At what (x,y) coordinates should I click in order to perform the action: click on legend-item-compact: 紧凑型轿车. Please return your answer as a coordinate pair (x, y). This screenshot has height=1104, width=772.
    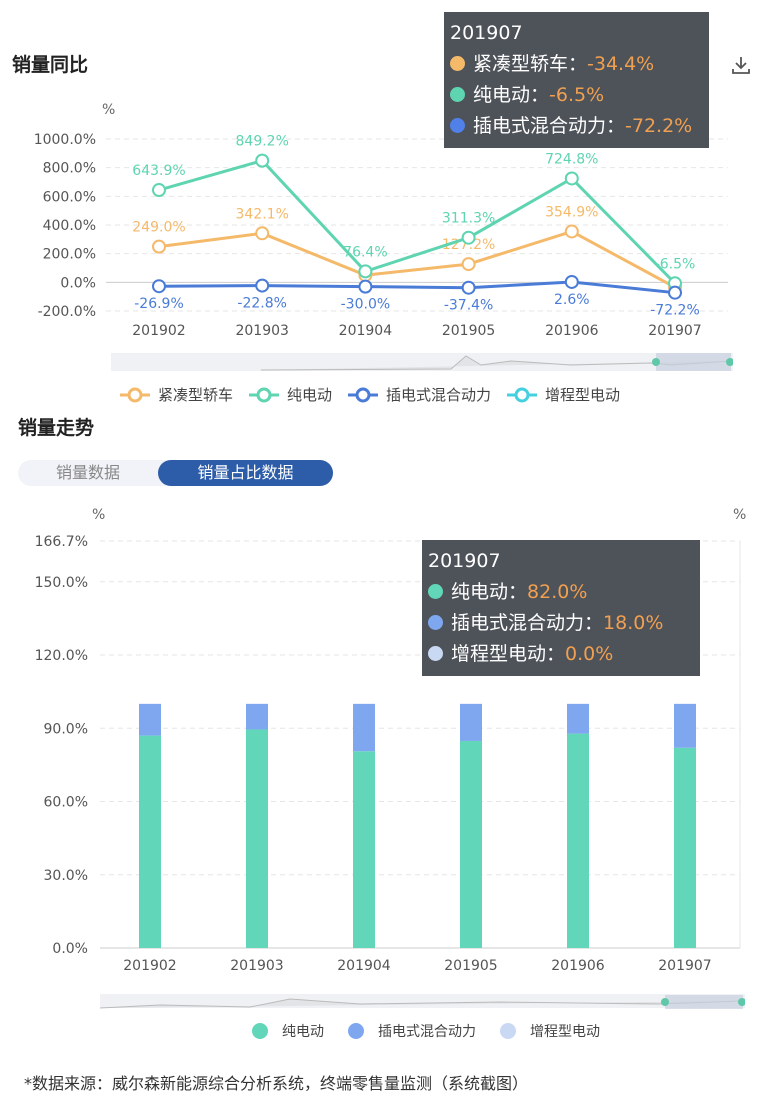
    Looking at the image, I should click on (175, 394).